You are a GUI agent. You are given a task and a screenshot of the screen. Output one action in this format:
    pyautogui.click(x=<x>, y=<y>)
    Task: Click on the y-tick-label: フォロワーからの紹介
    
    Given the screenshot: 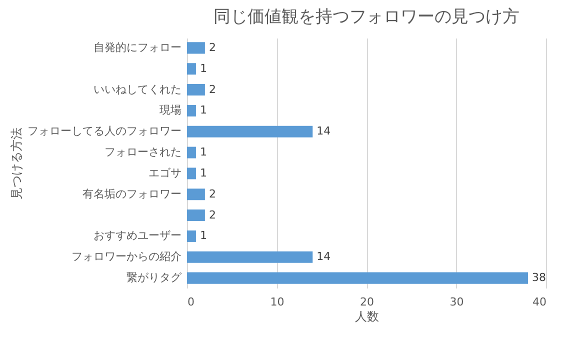 What is the action you would take?
    pyautogui.click(x=127, y=257)
    